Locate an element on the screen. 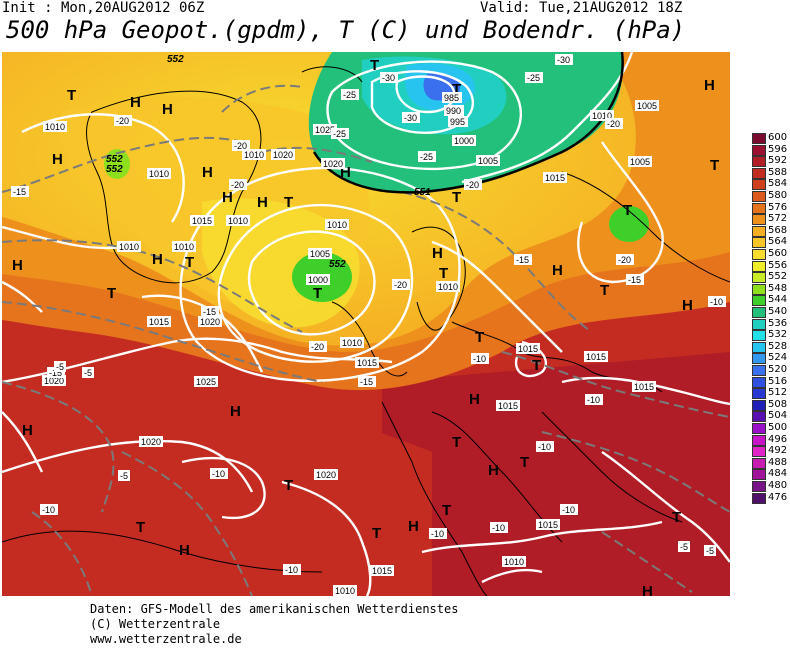 The height and width of the screenshot is (648, 790). isobar-label: 1000 is located at coordinates (318, 279).